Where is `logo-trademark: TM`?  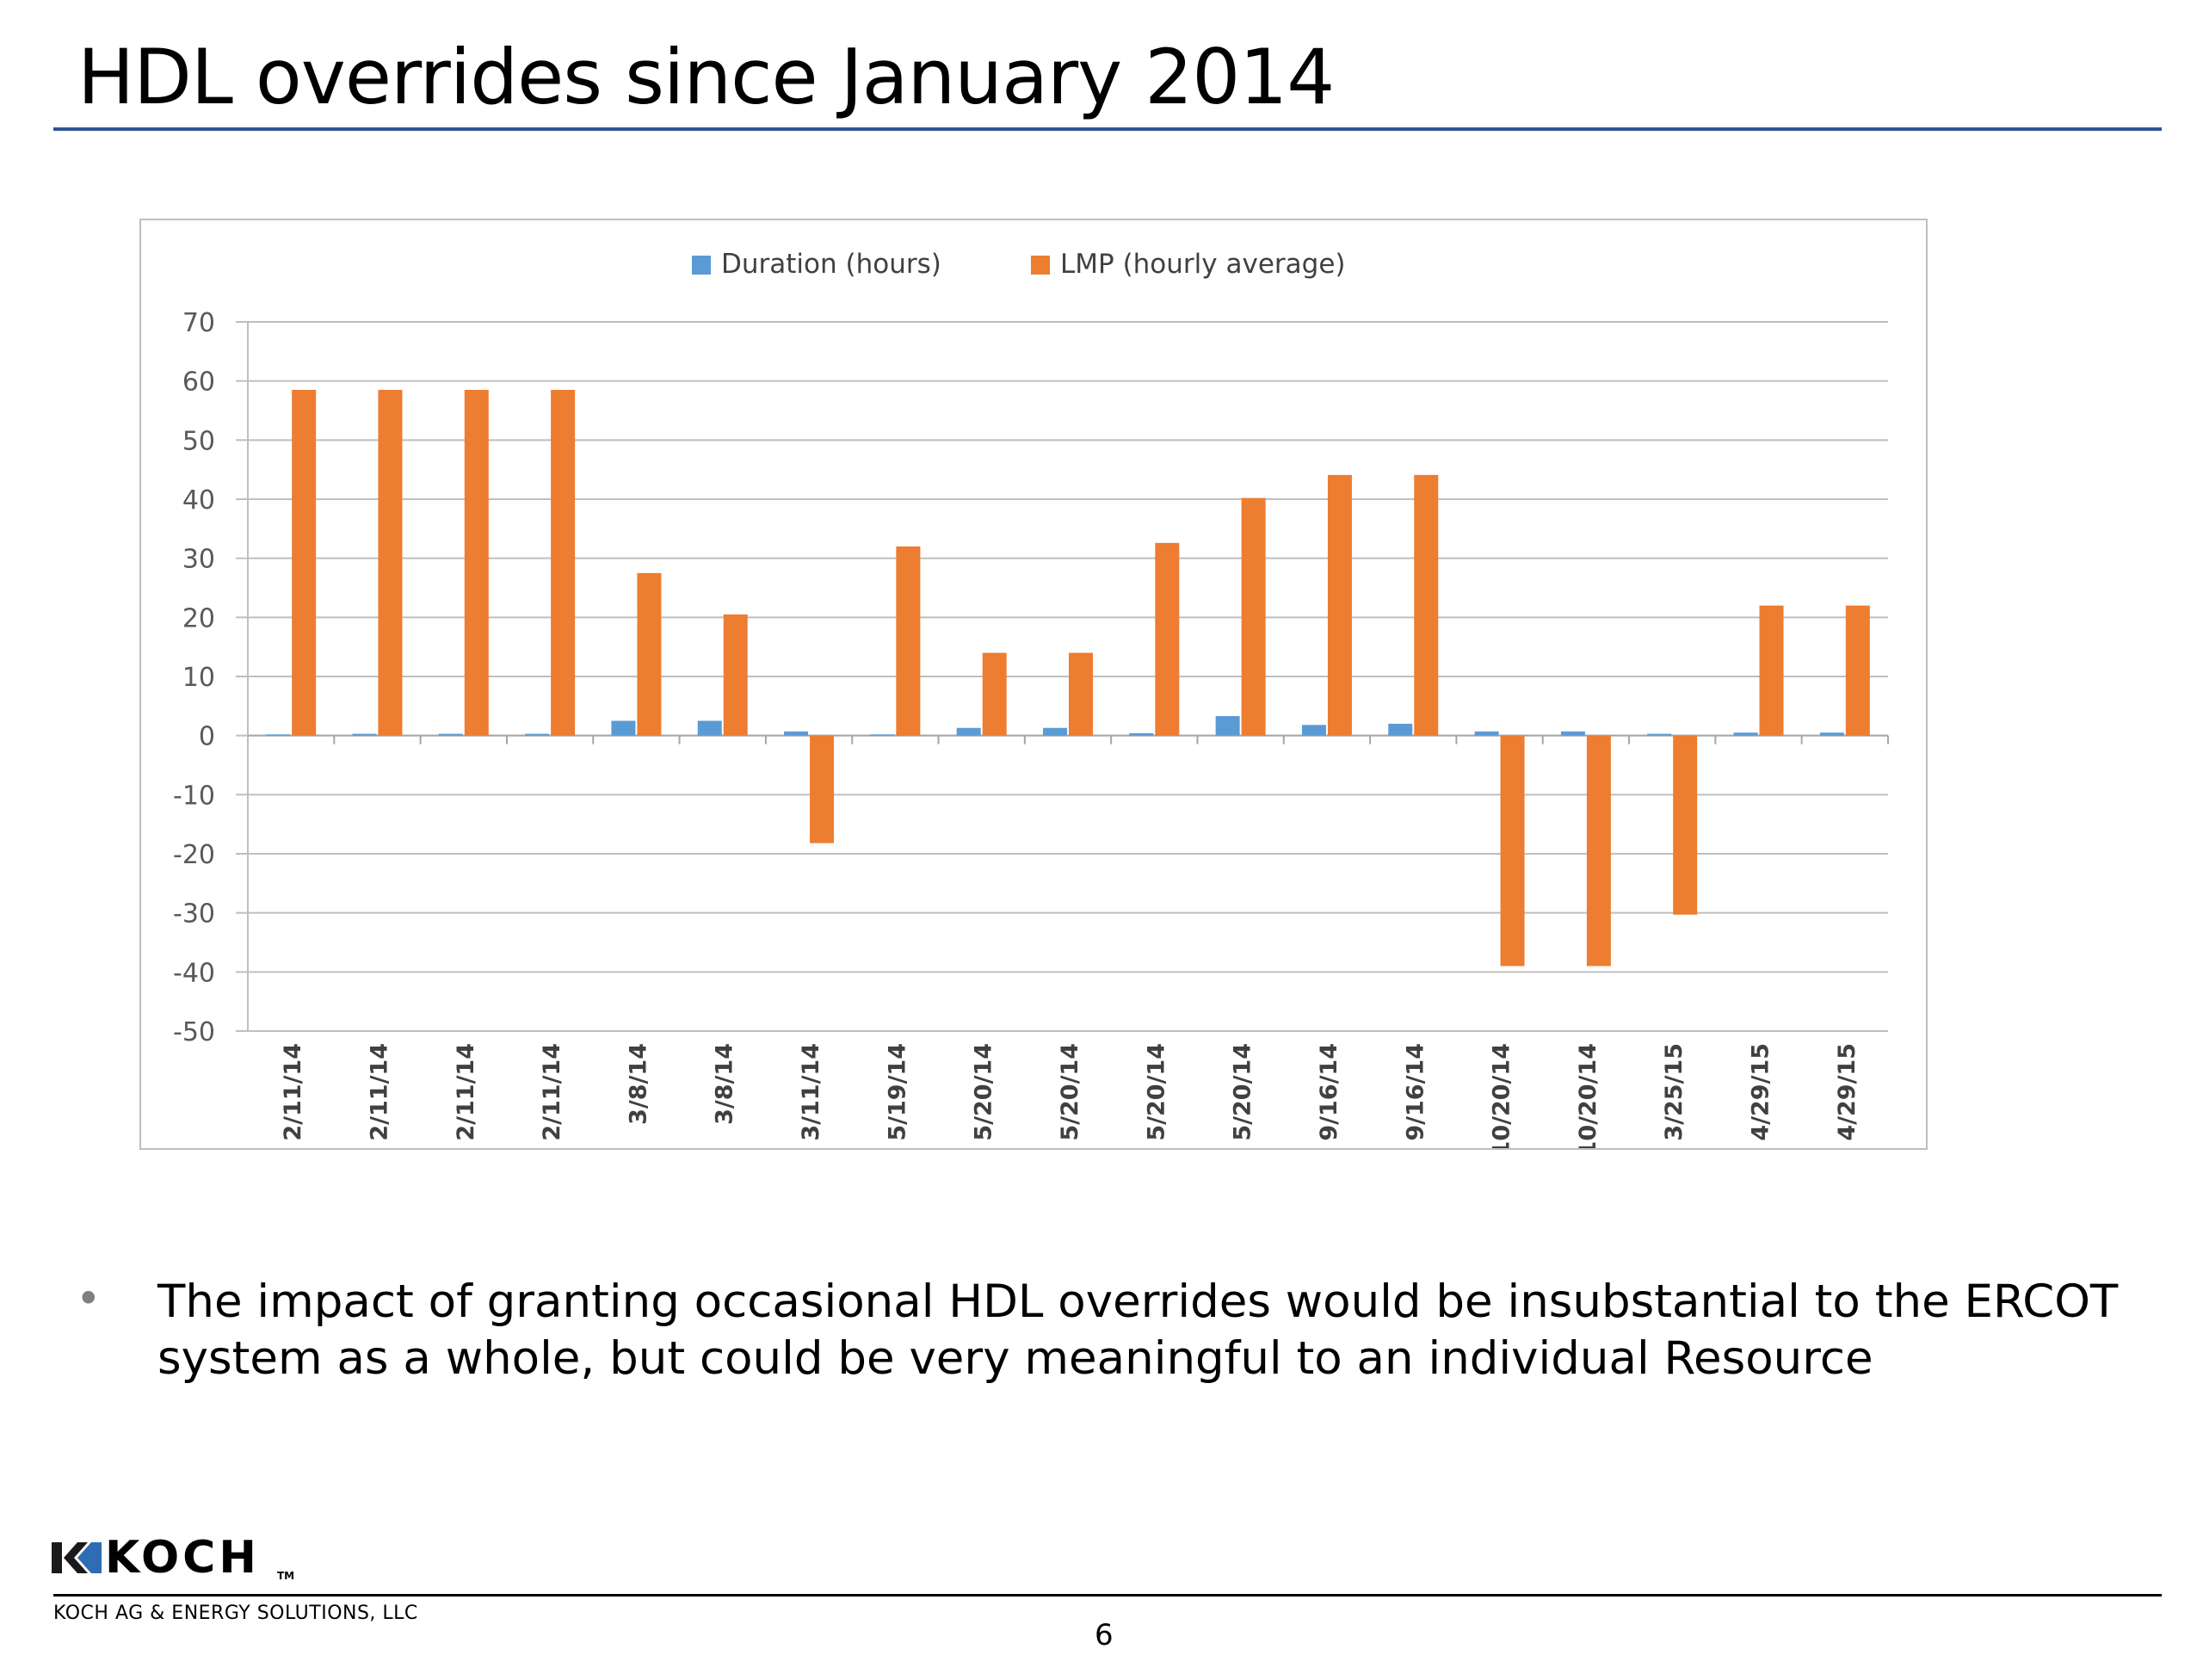 logo-trademark: TM is located at coordinates (286, 1576).